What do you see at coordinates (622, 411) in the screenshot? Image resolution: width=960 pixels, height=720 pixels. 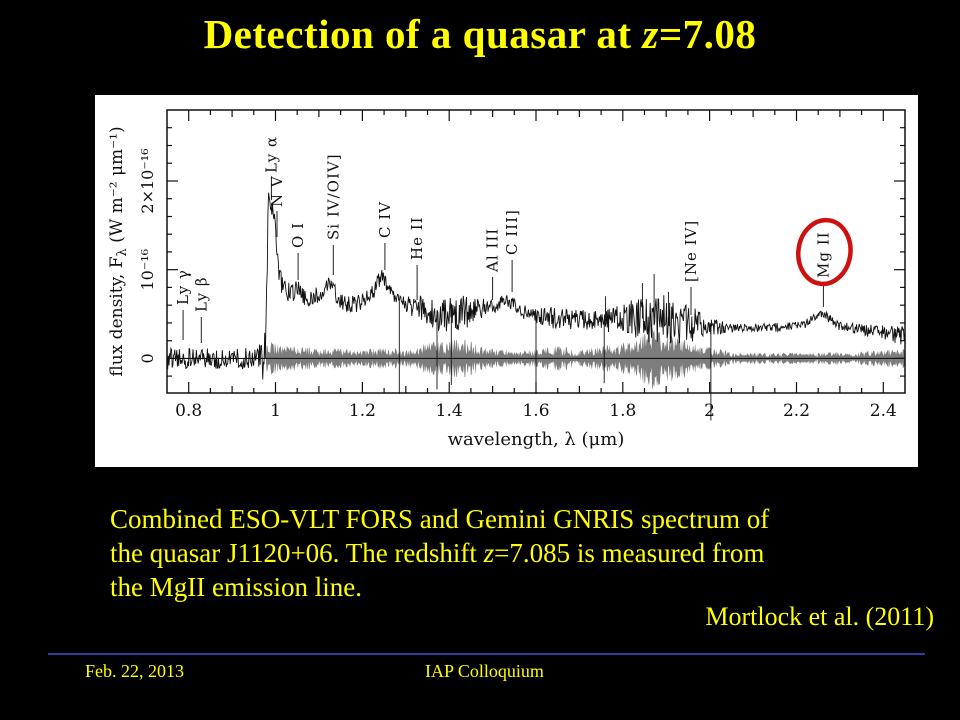 I see `svg-text: 1.8` at bounding box center [622, 411].